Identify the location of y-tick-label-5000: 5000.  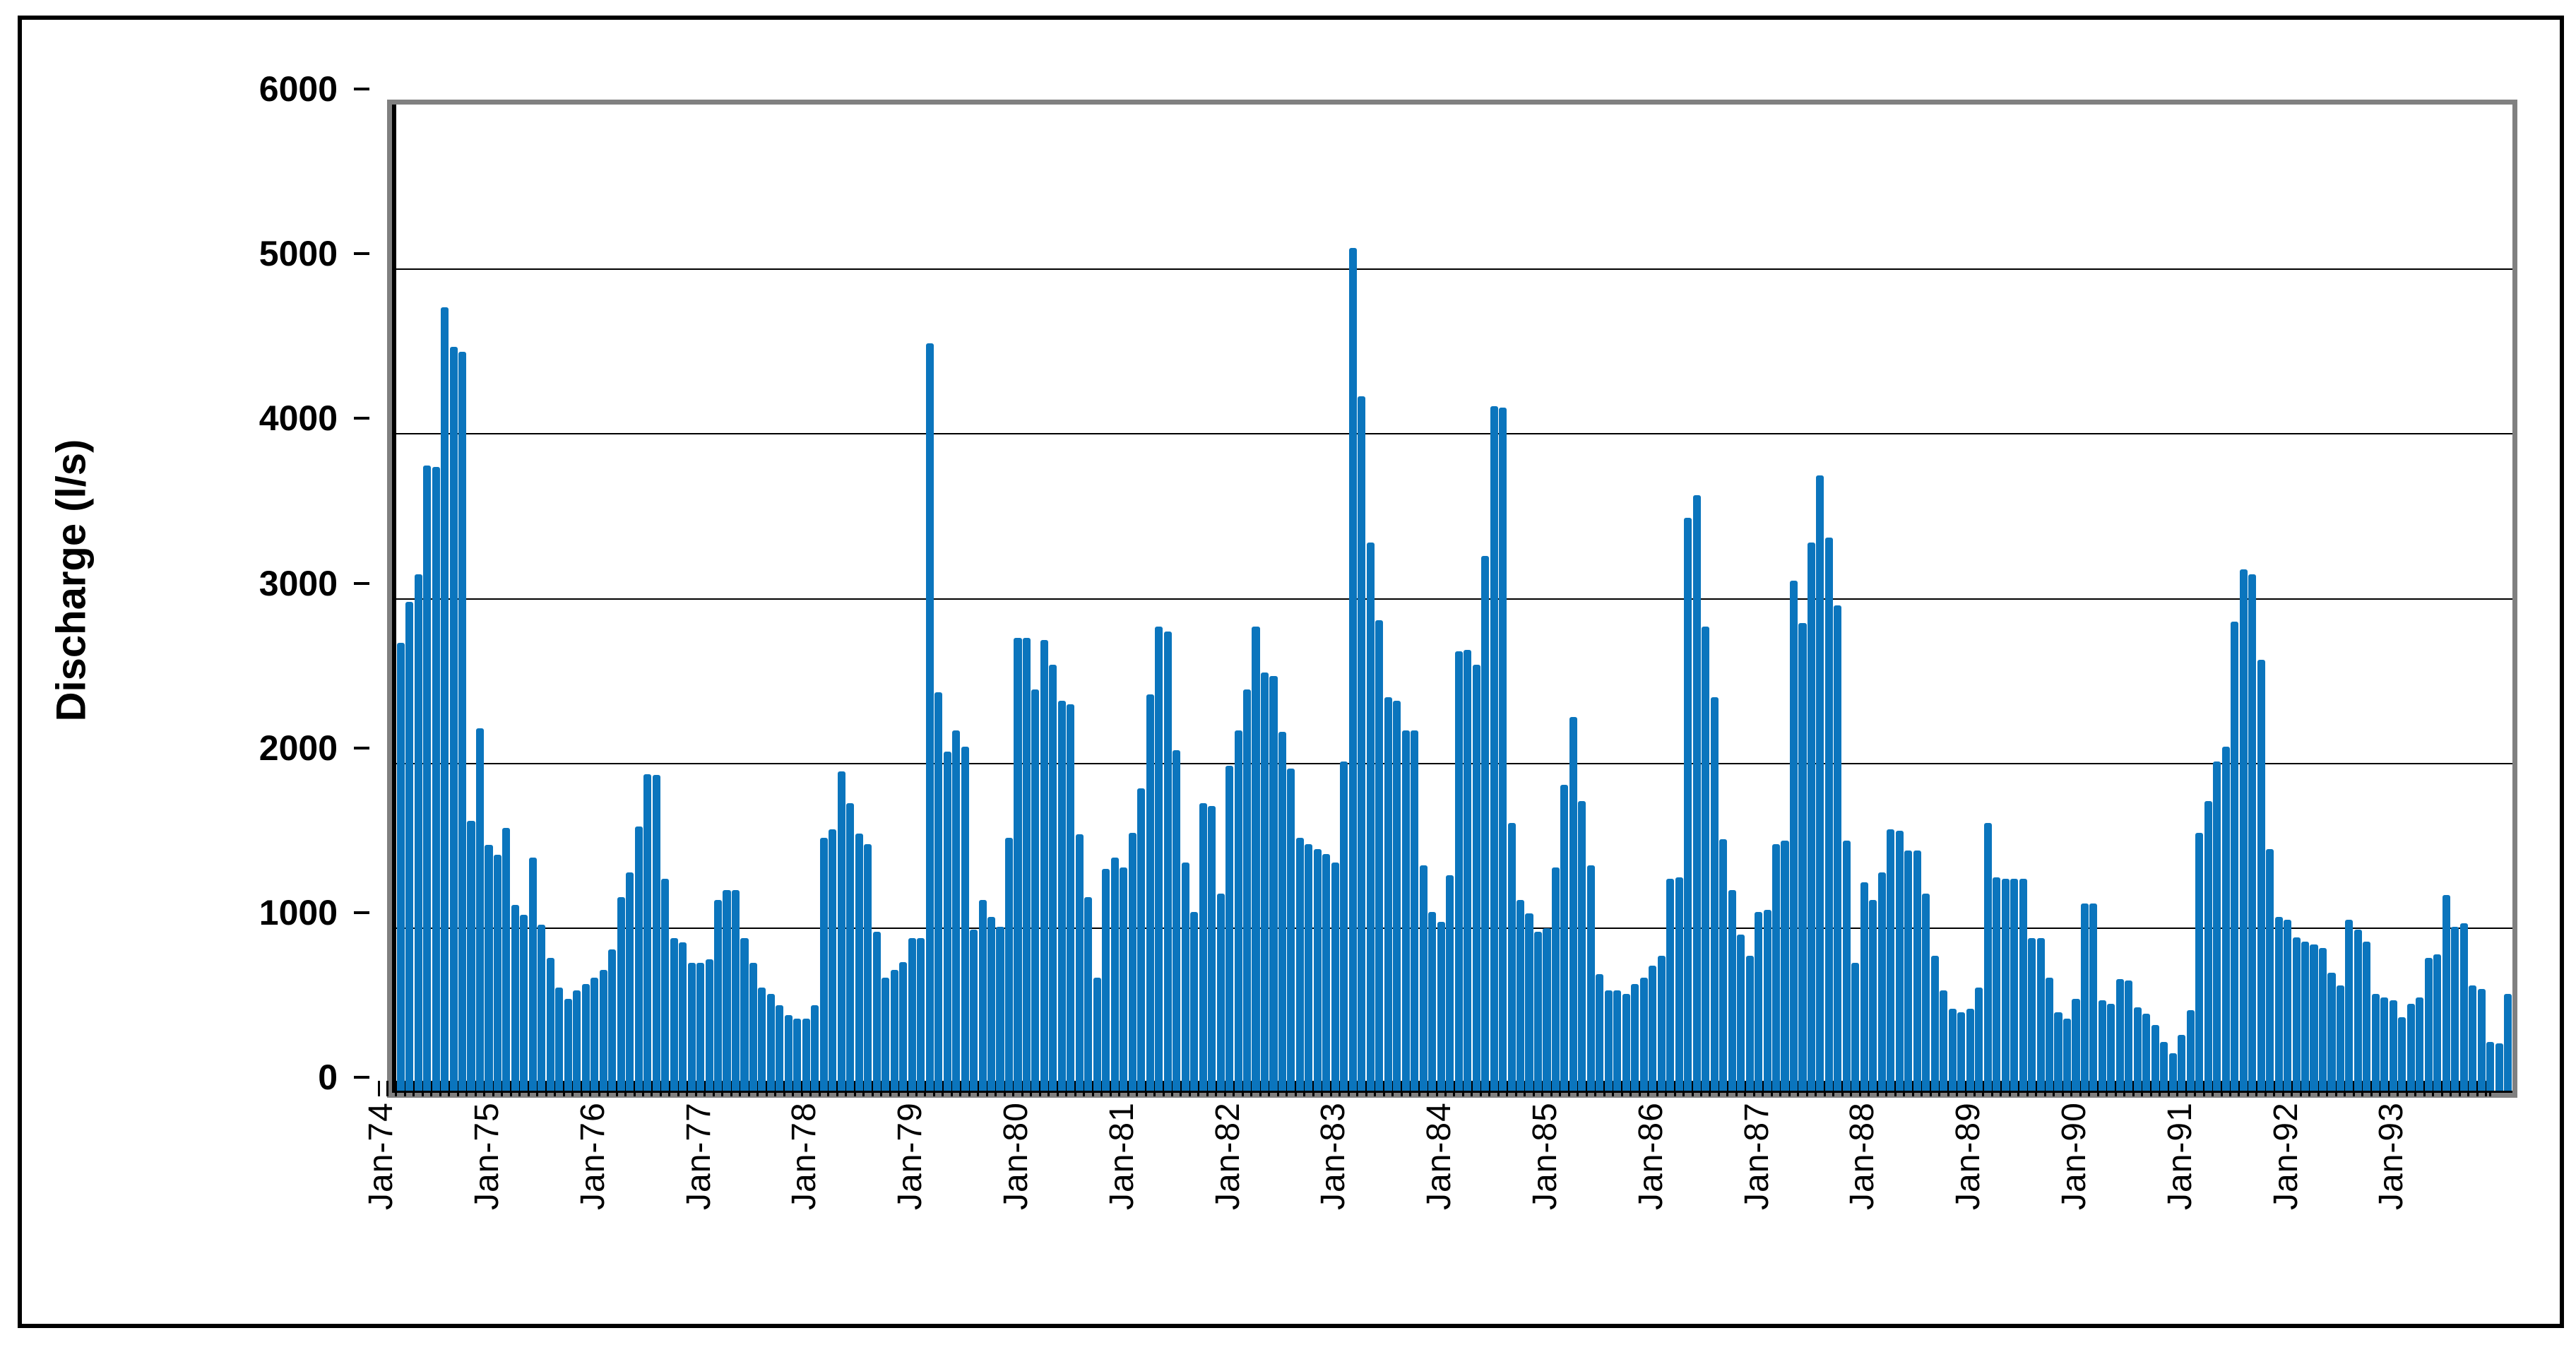
(298, 254).